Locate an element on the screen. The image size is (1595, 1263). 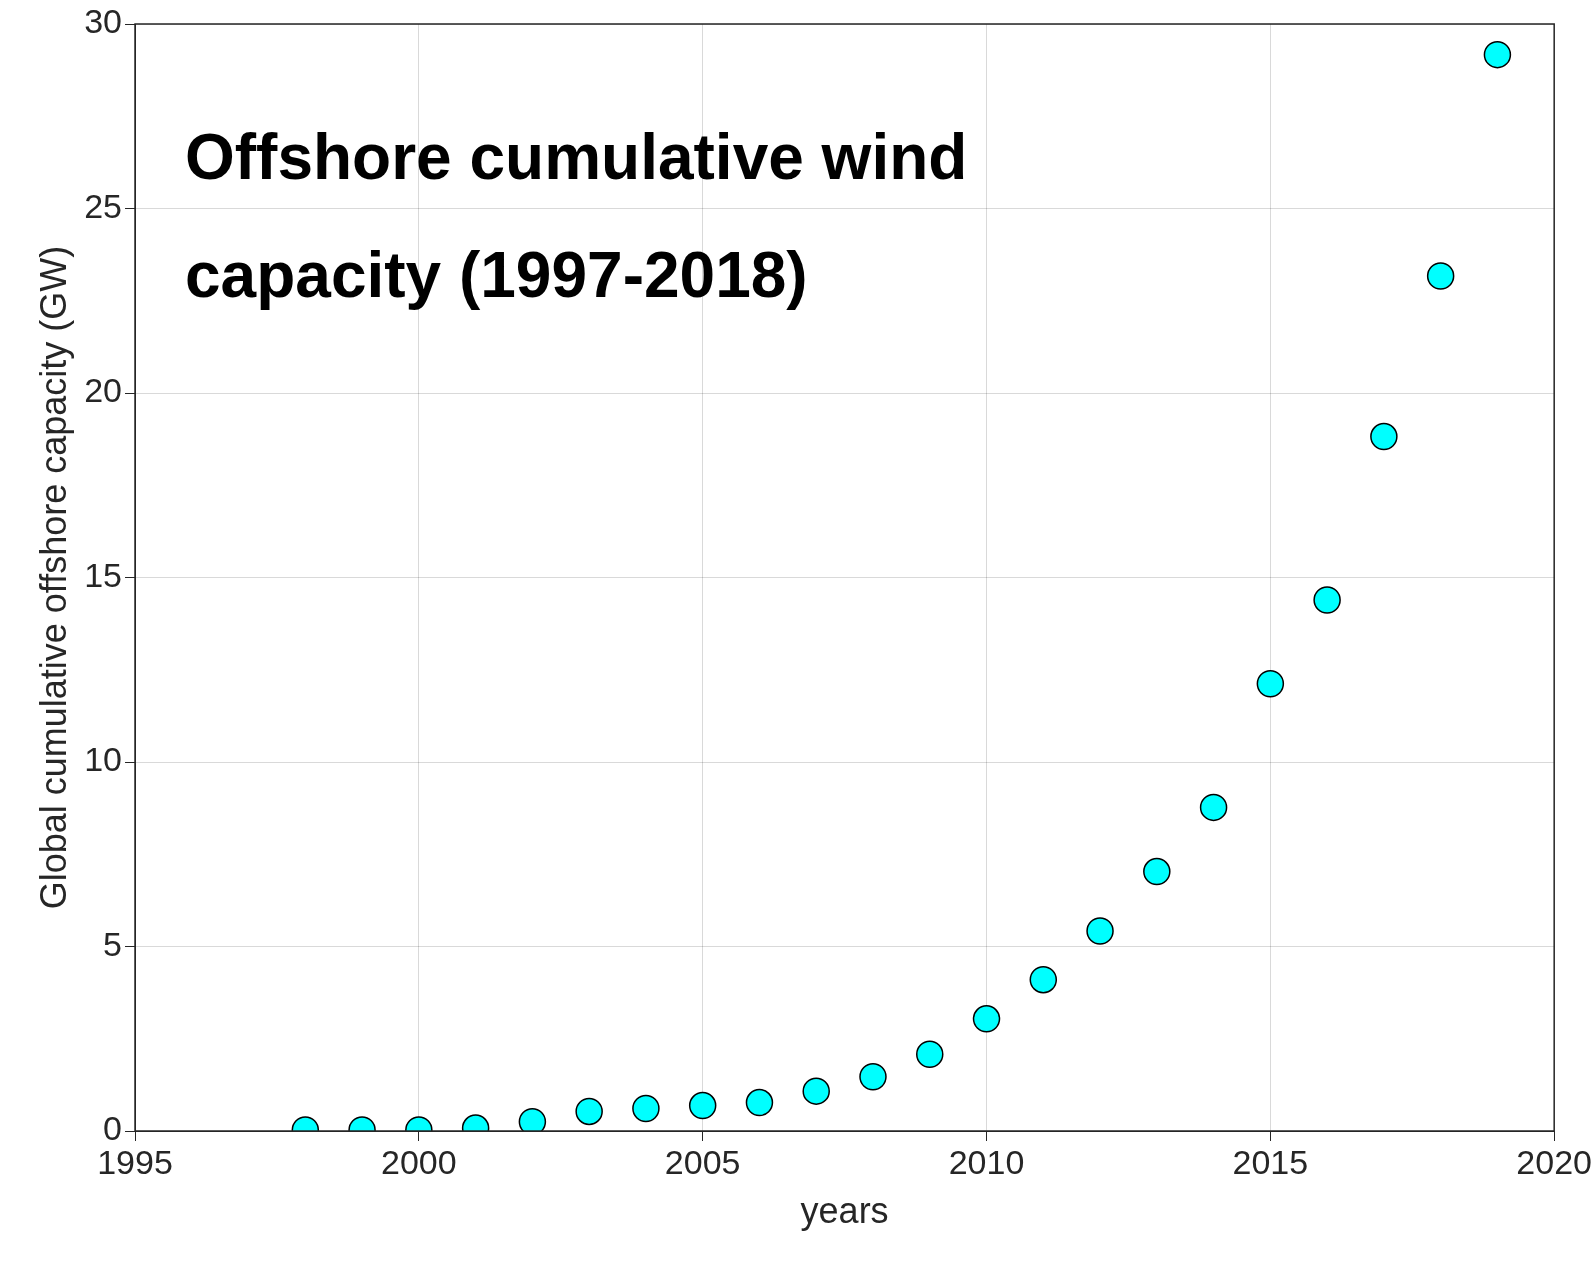
y-axis-title: Global cumulative offshore capacity (GW) is located at coordinates (53, 577).